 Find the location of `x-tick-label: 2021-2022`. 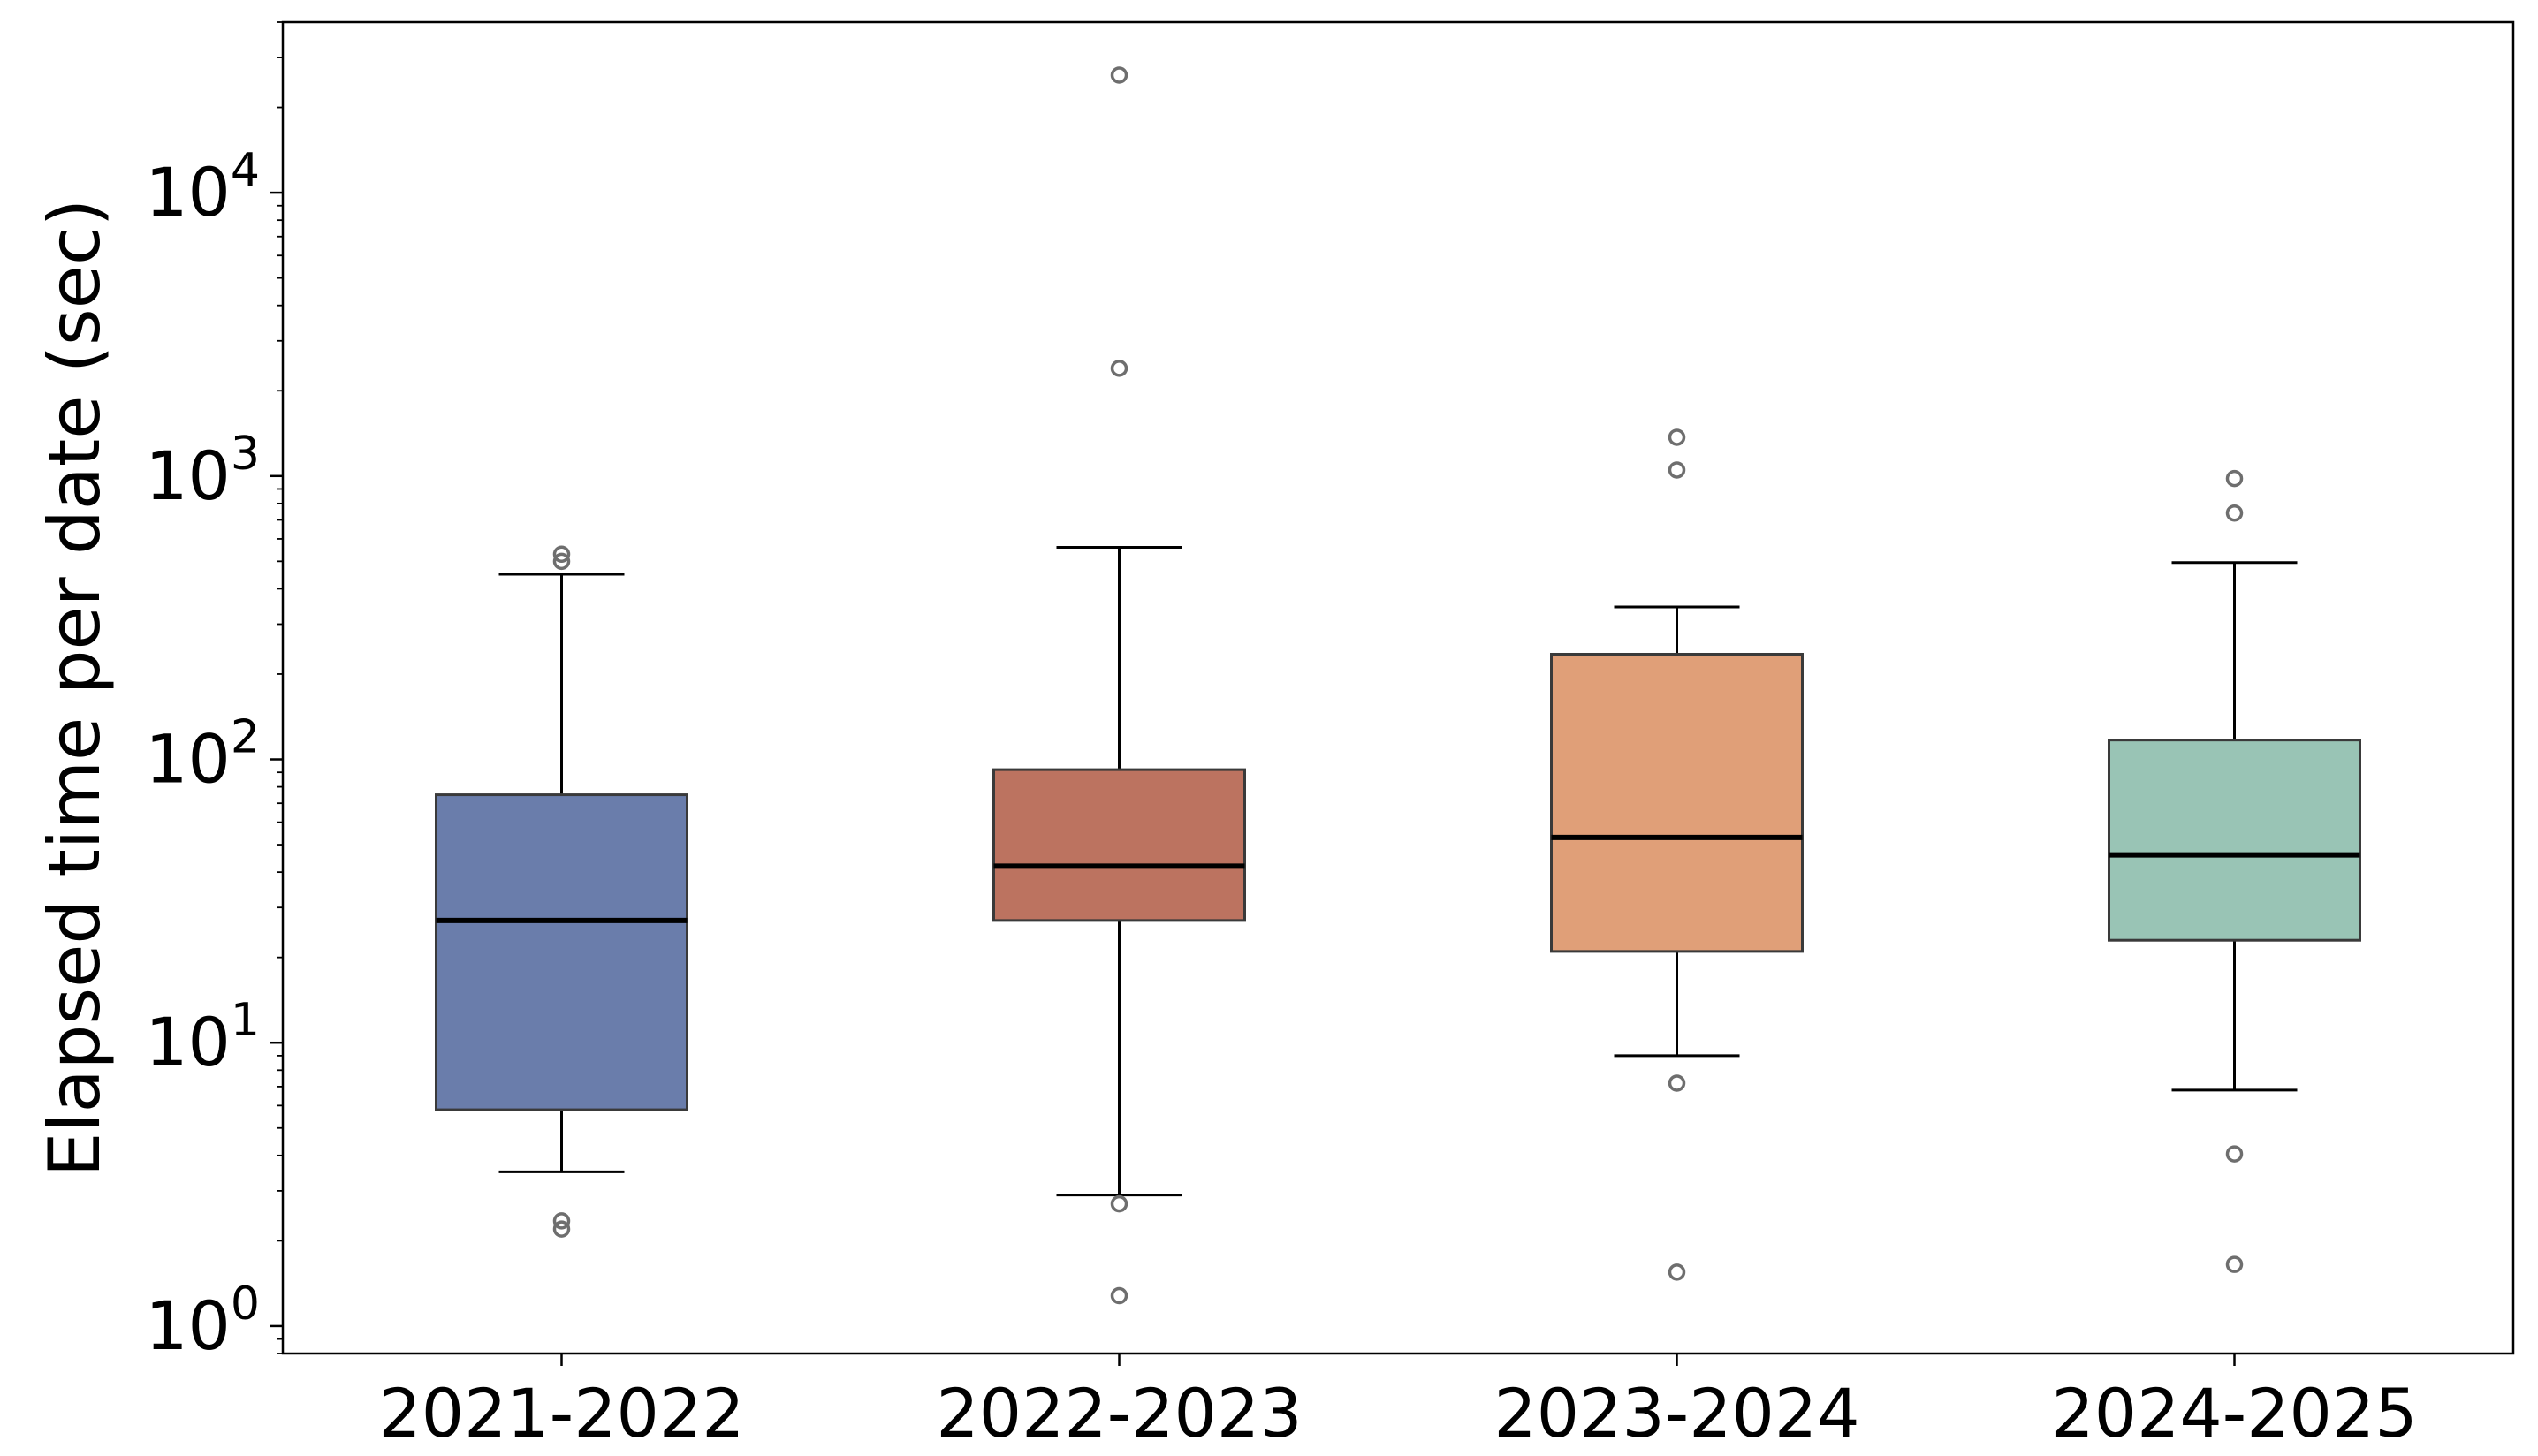

x-tick-label: 2021-2022 is located at coordinates (561, 1413).